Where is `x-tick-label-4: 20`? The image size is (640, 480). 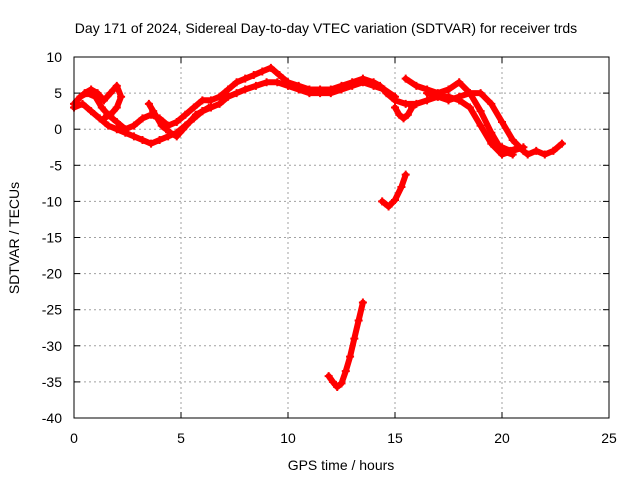 x-tick-label-4: 20 is located at coordinates (502, 438).